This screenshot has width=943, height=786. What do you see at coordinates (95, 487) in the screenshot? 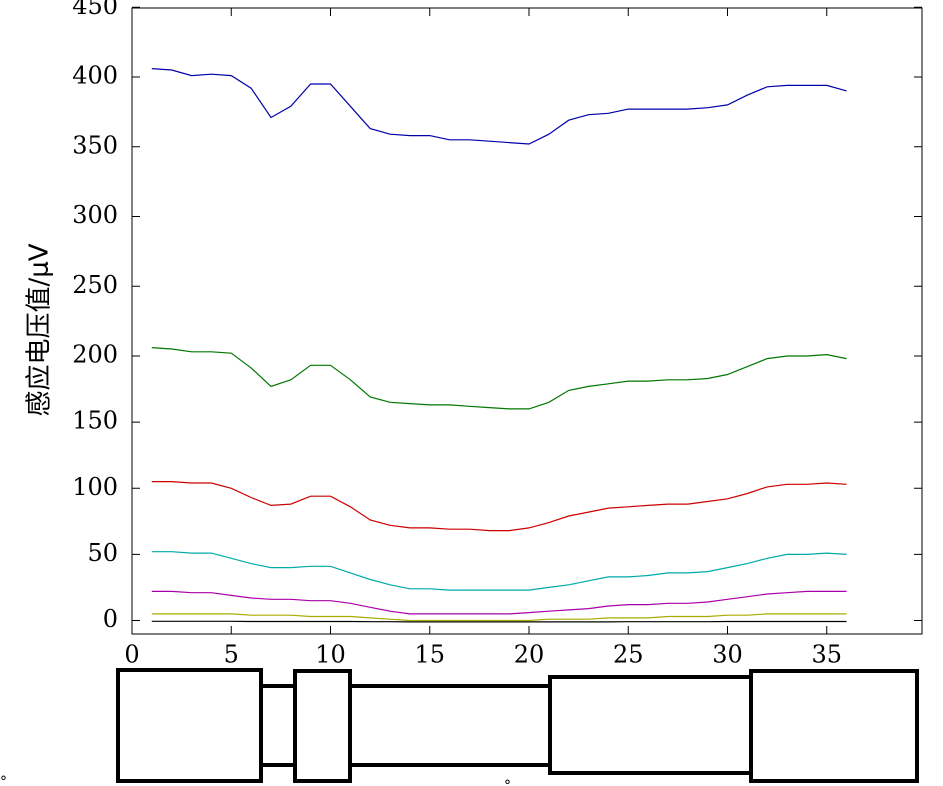
I see `y-tick-label: 100` at bounding box center [95, 487].